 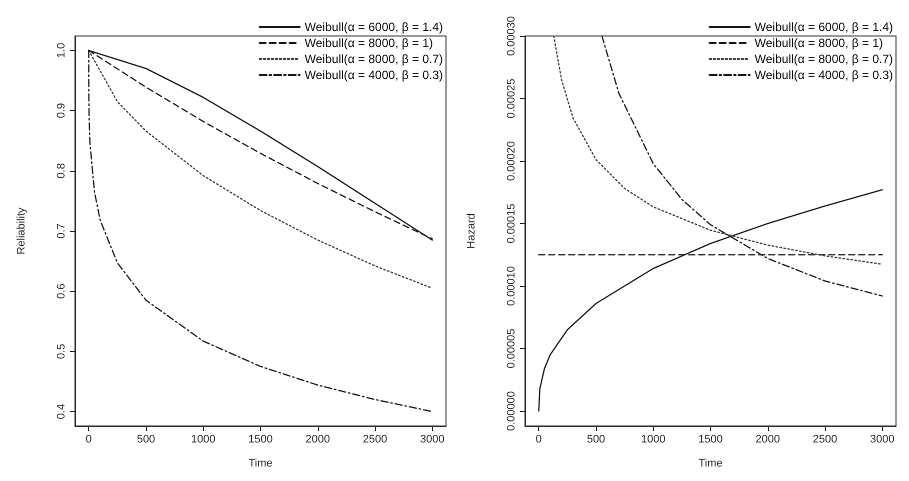 What do you see at coordinates (62, 291) in the screenshot?
I see `y-tick-label: 0.6` at bounding box center [62, 291].